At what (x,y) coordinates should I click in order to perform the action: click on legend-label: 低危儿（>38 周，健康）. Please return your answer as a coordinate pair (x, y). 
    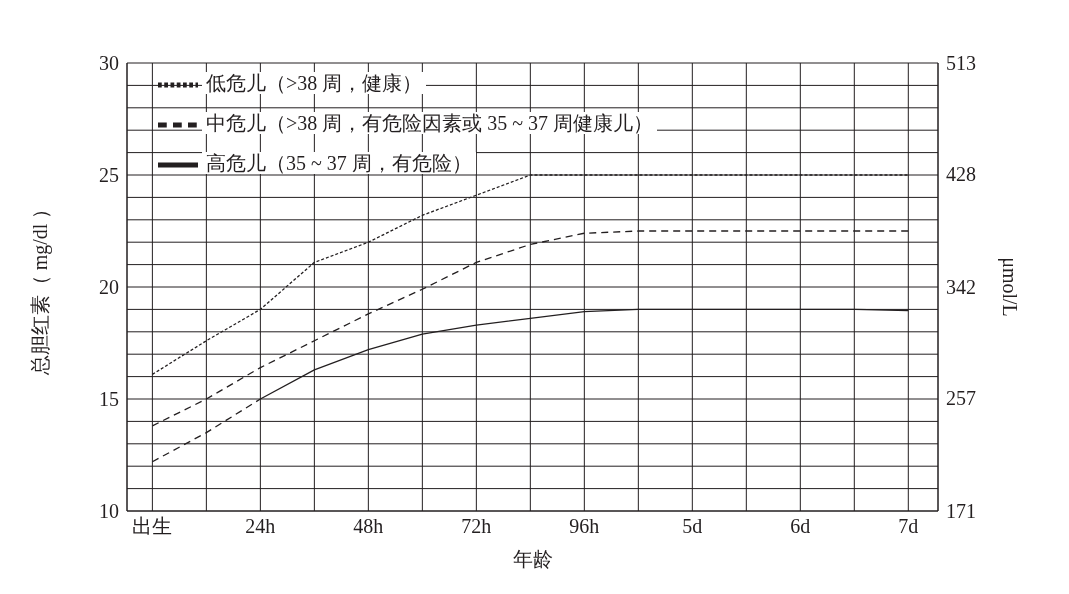
    Looking at the image, I should click on (314, 82).